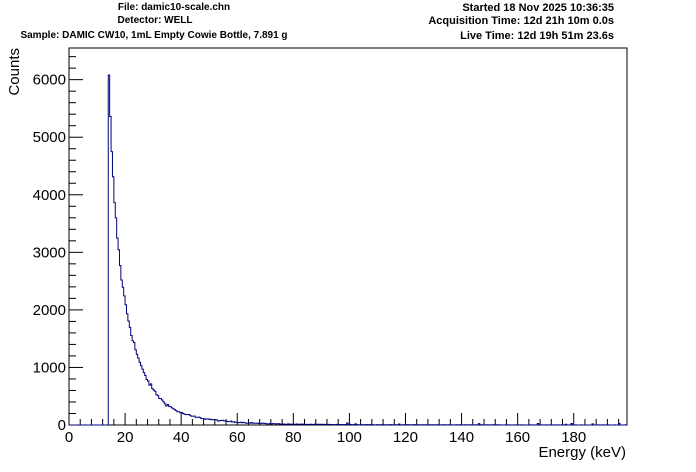 The width and height of the screenshot is (696, 472). Describe the element at coordinates (62, 425) in the screenshot. I see `y-tick-label: 0` at that location.